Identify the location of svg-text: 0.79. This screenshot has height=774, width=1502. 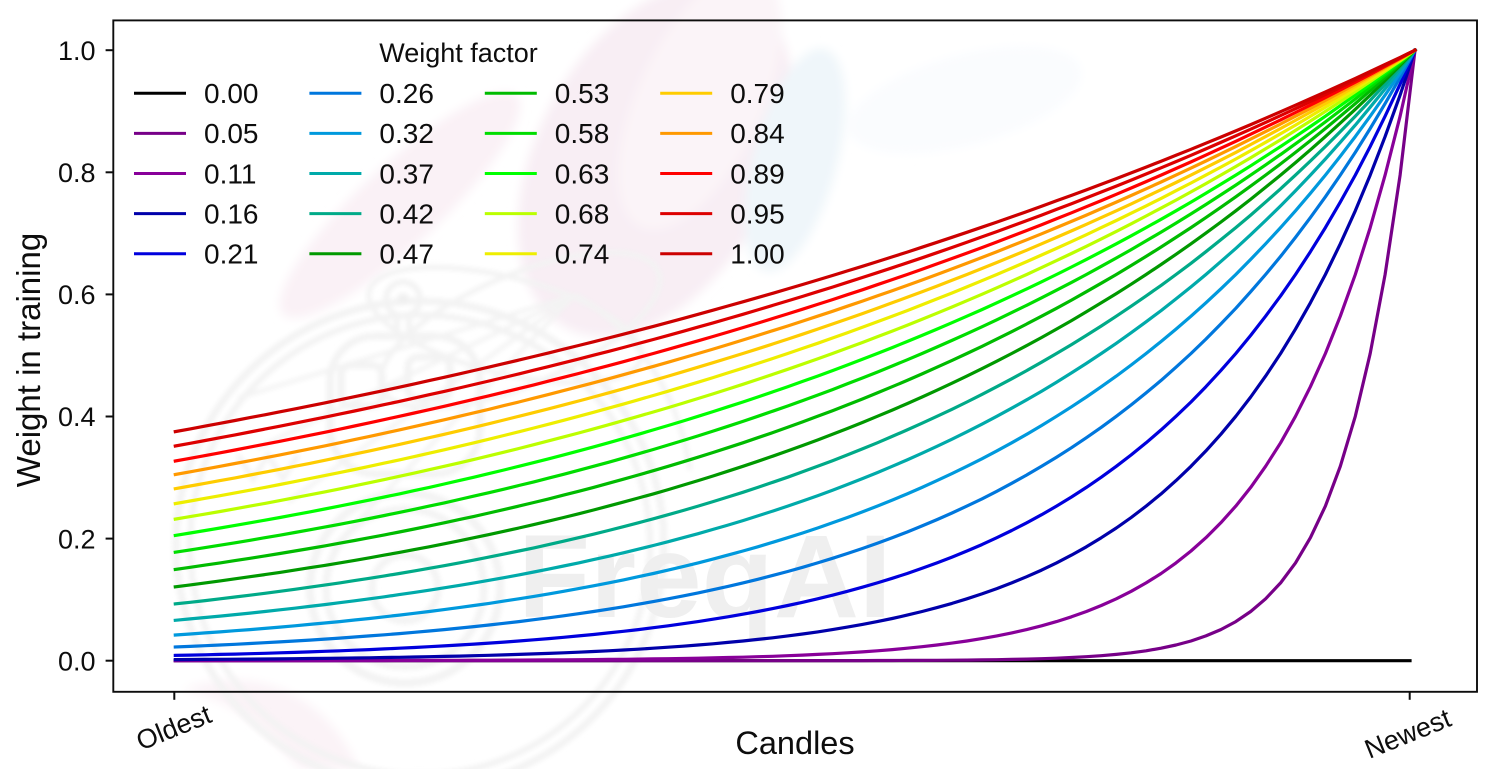
(757, 93).